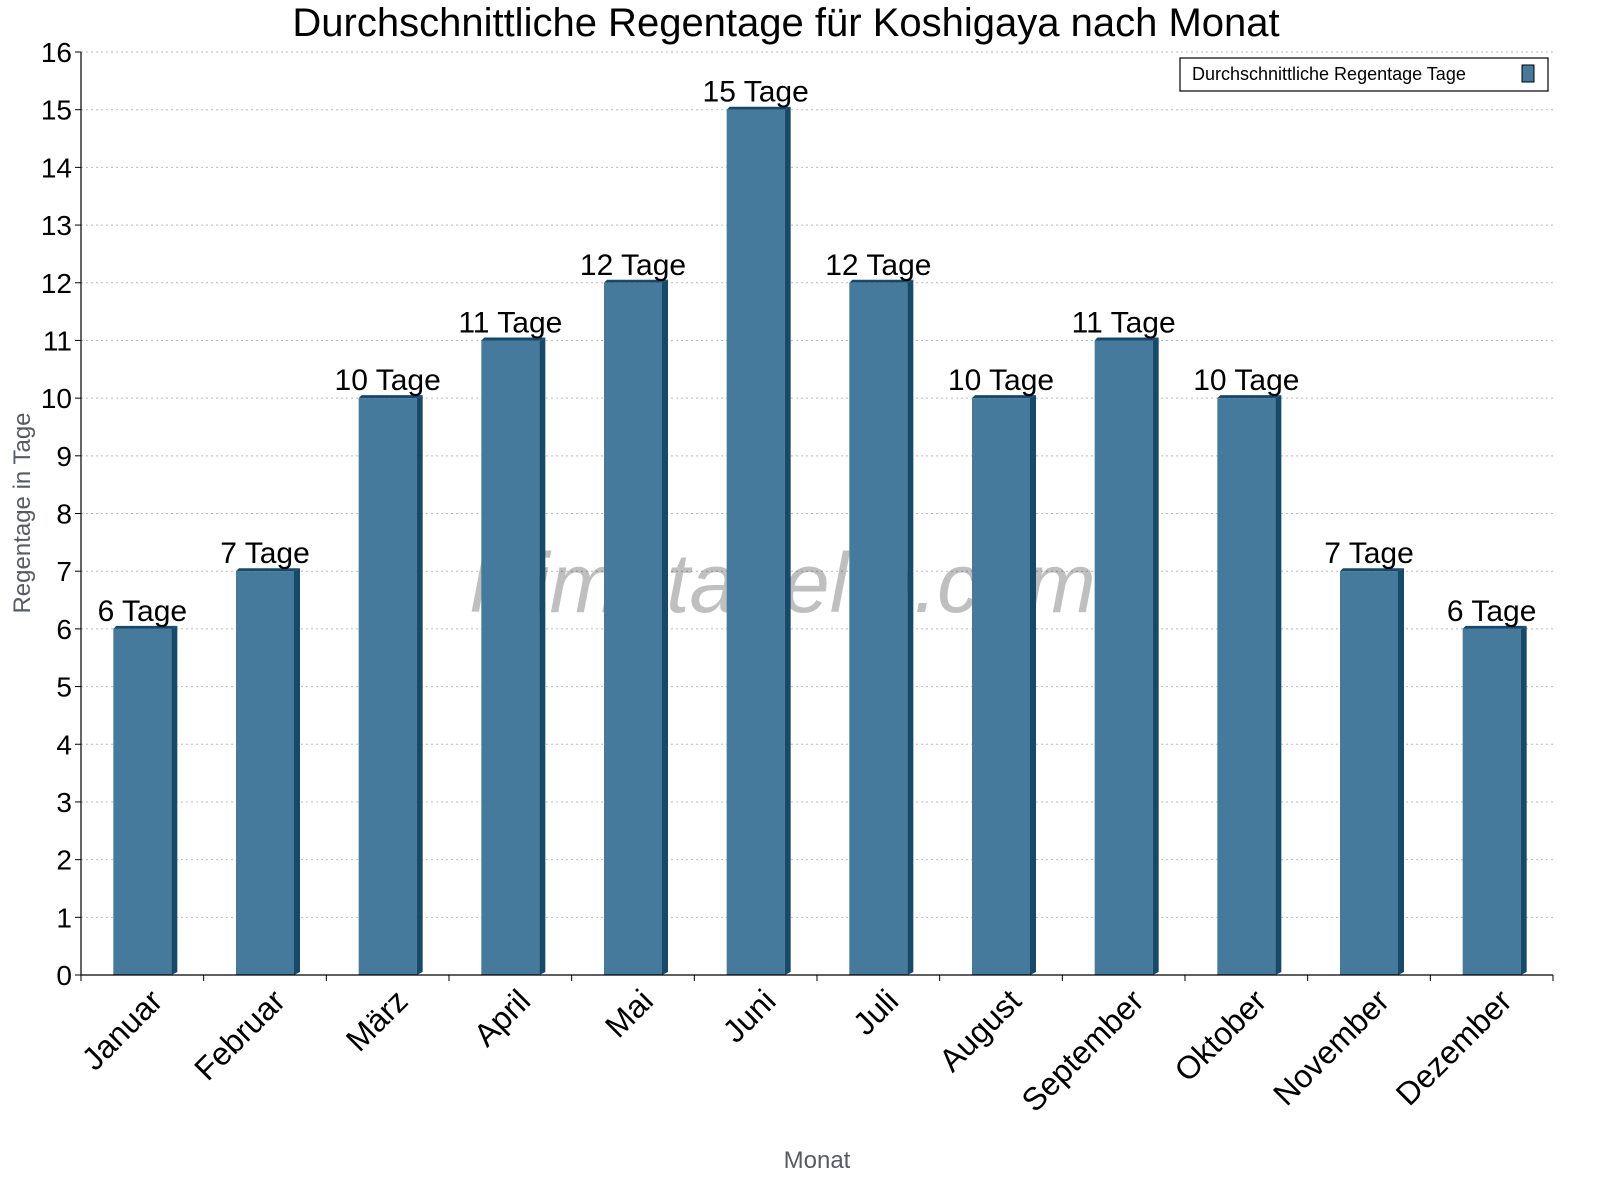  I want to click on legend-label: Durchschnittliche Regentage Tage, so click(1329, 74).